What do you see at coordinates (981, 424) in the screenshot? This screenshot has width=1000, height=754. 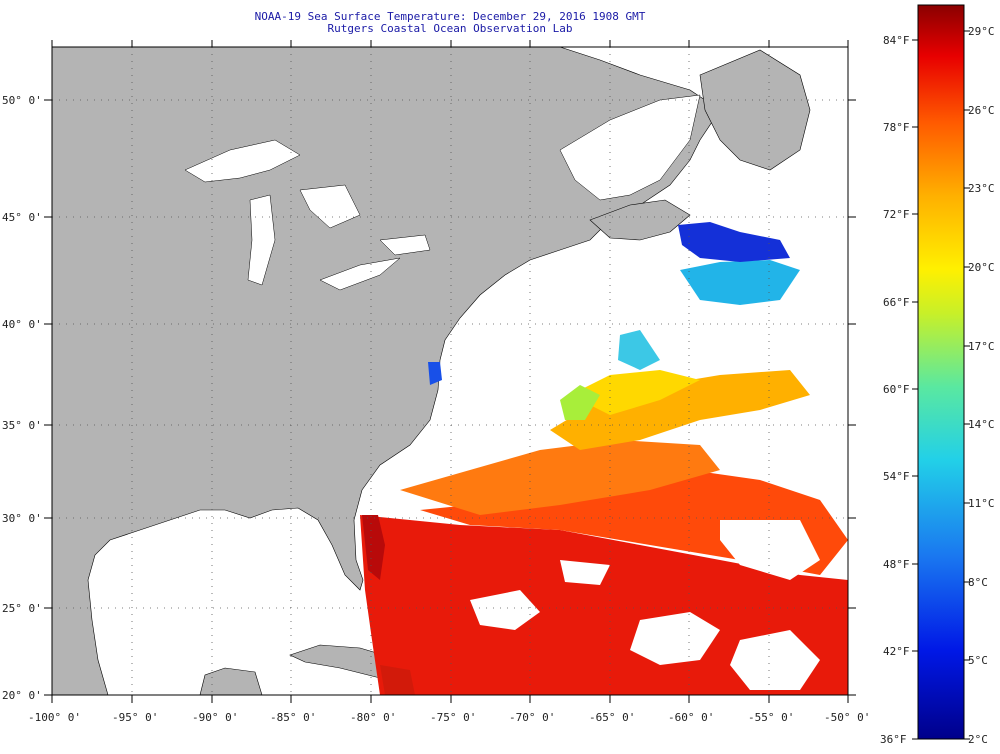 I see `colorbar-c-label-14: 14°C` at bounding box center [981, 424].